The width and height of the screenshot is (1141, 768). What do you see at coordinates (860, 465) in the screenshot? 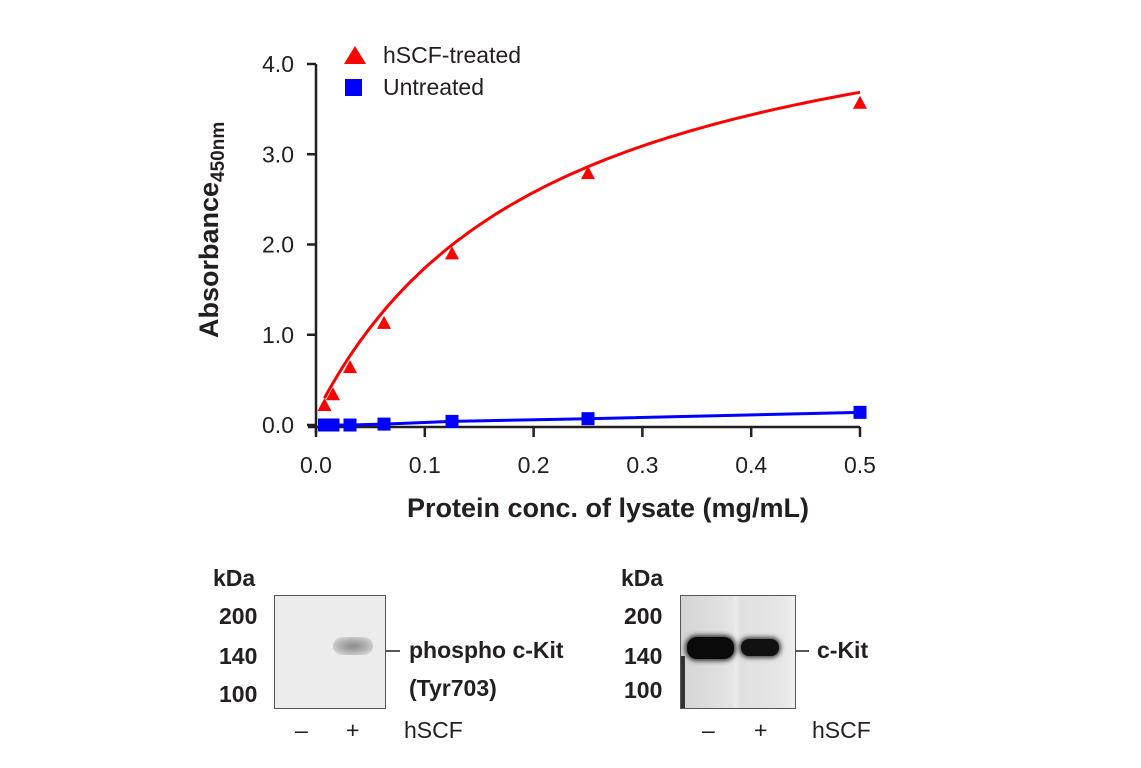
I see `x-tick-label: 0.5` at bounding box center [860, 465].